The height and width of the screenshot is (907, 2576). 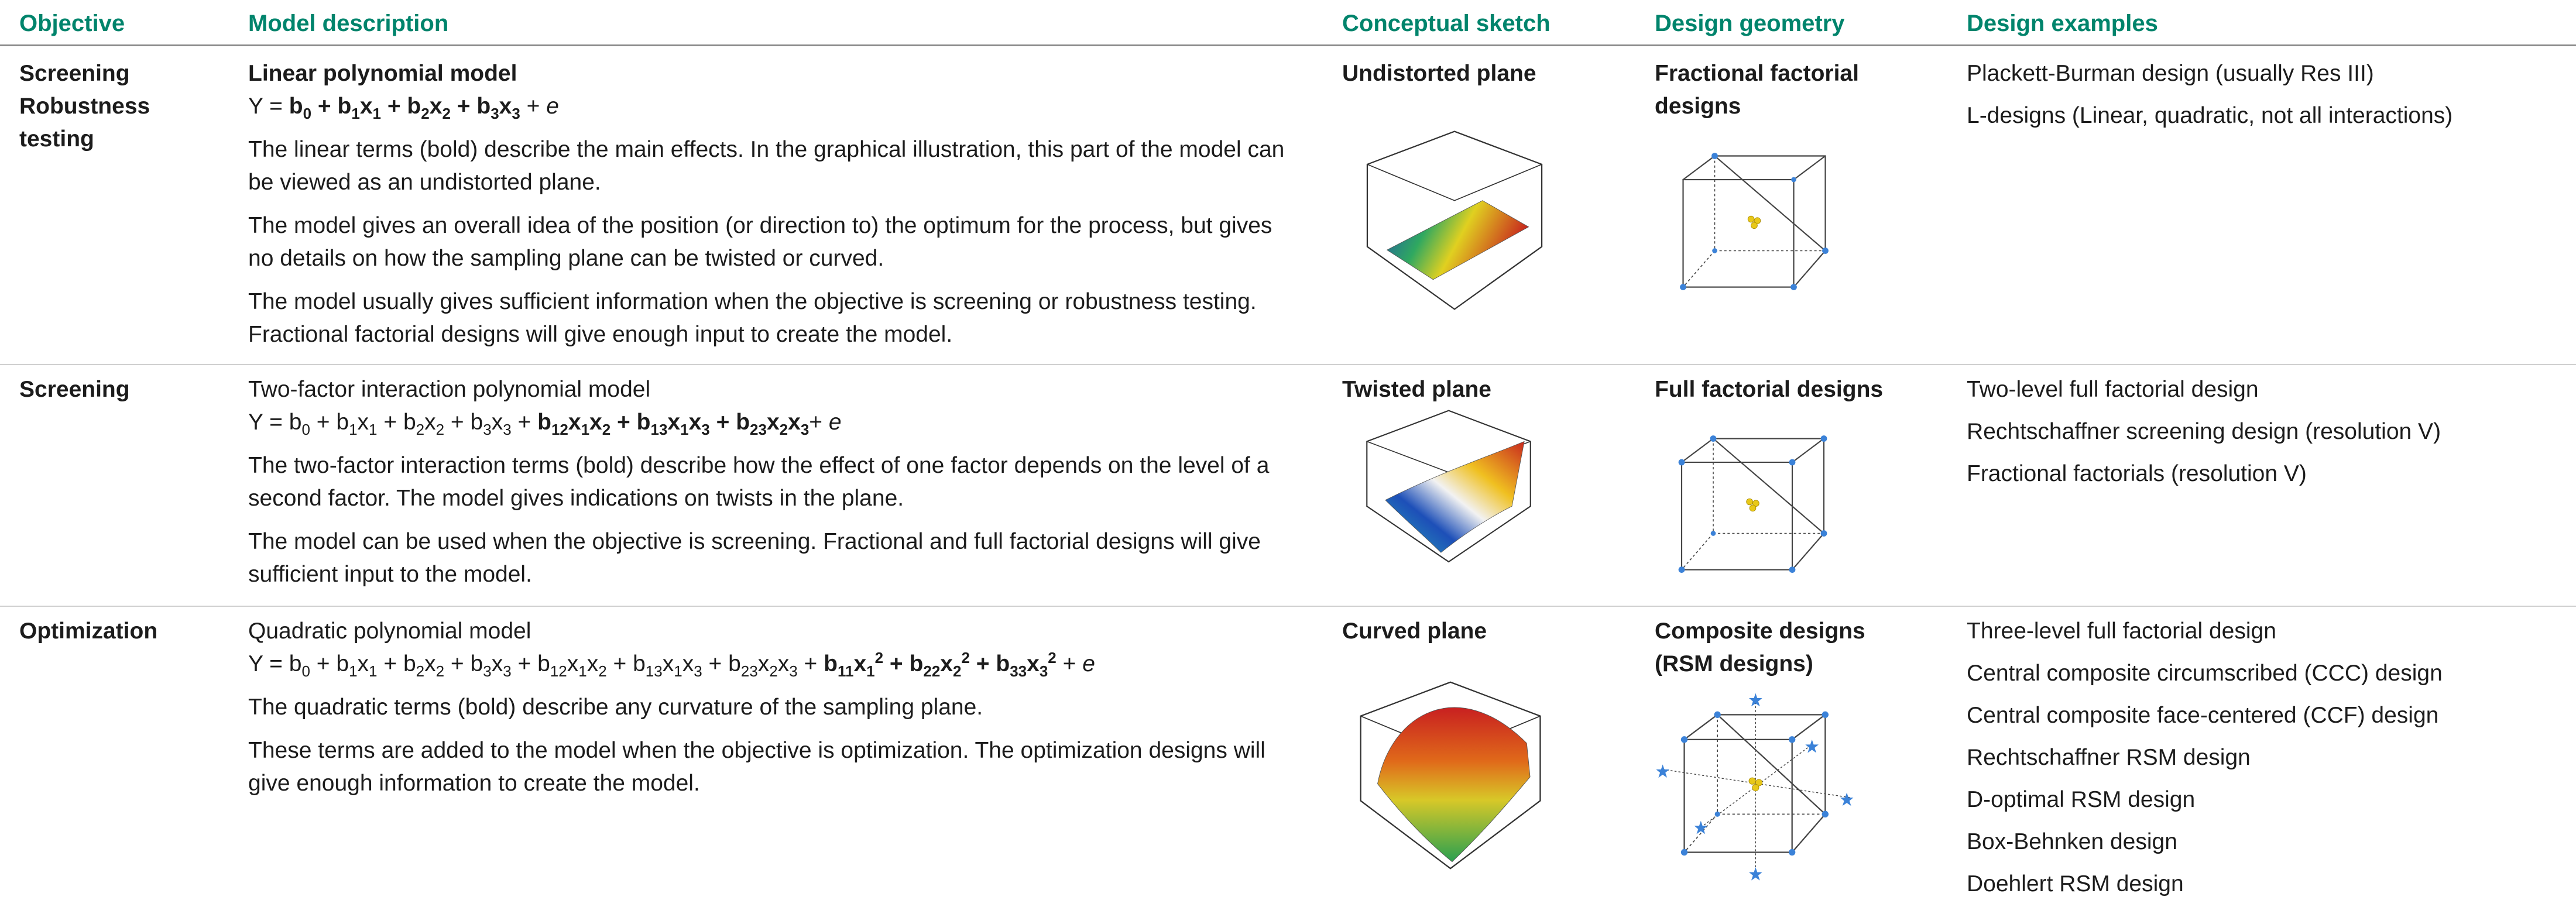 What do you see at coordinates (552, 424) in the screenshot?
I see `formula-term: b12` at bounding box center [552, 424].